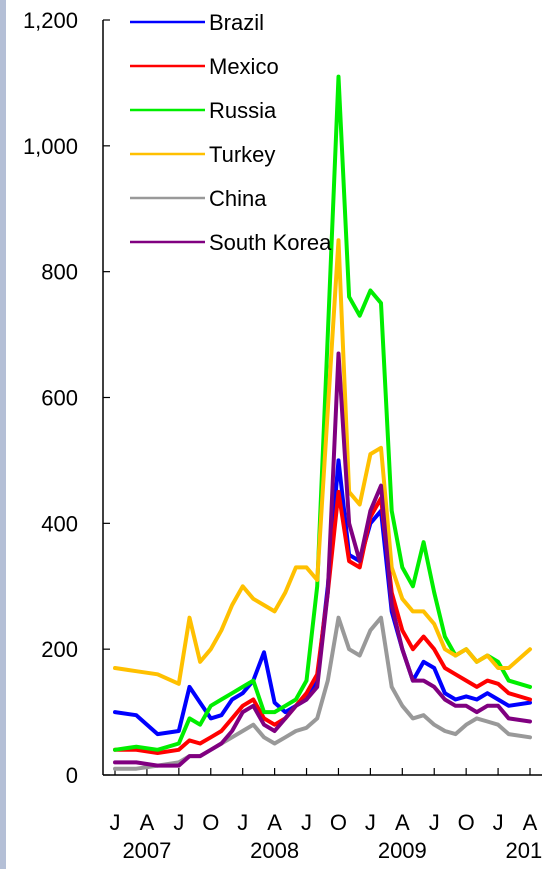 This screenshot has height=869, width=542. Describe the element at coordinates (238, 198) in the screenshot. I see `legend-label-china: China` at that location.